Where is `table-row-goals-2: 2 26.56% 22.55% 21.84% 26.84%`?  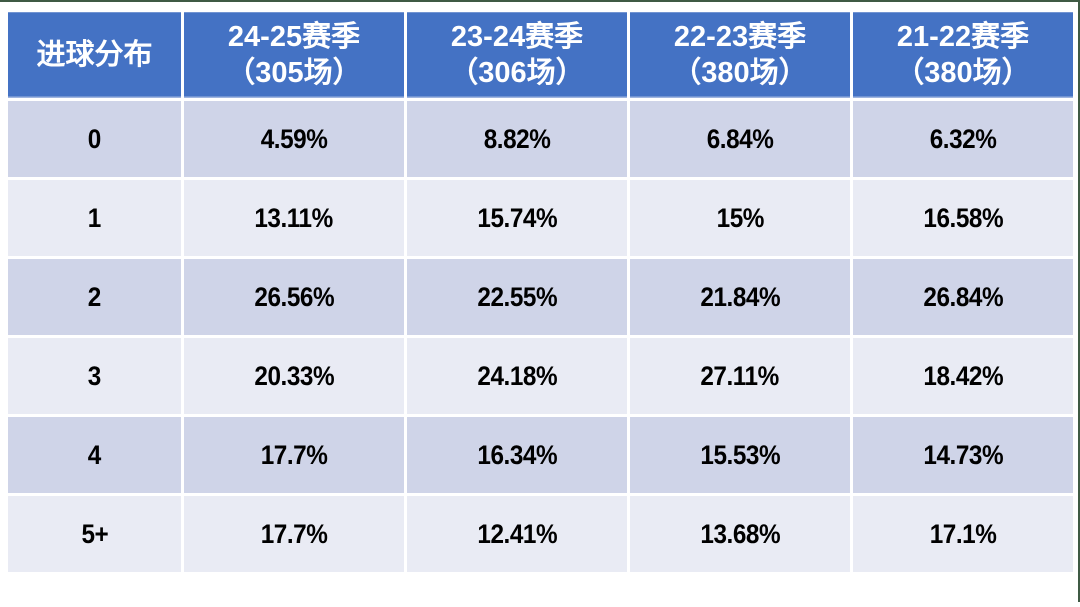
table-row-goals-2: 2 26.56% 22.55% 21.84% 26.84% is located at coordinates (540, 297).